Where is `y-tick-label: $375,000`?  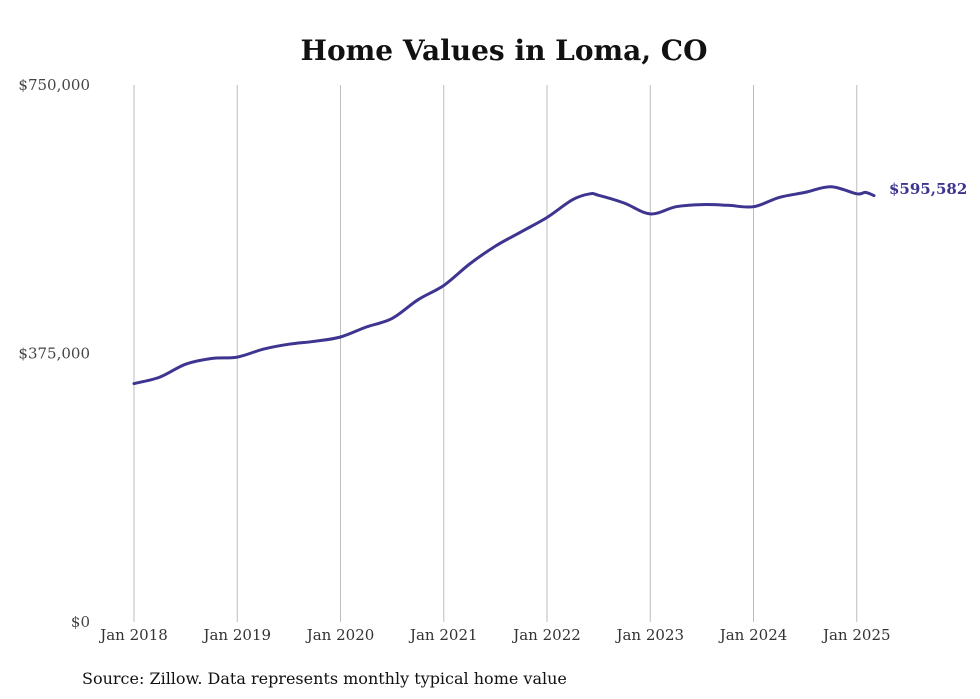
y-tick-label: $375,000 is located at coordinates (54, 354).